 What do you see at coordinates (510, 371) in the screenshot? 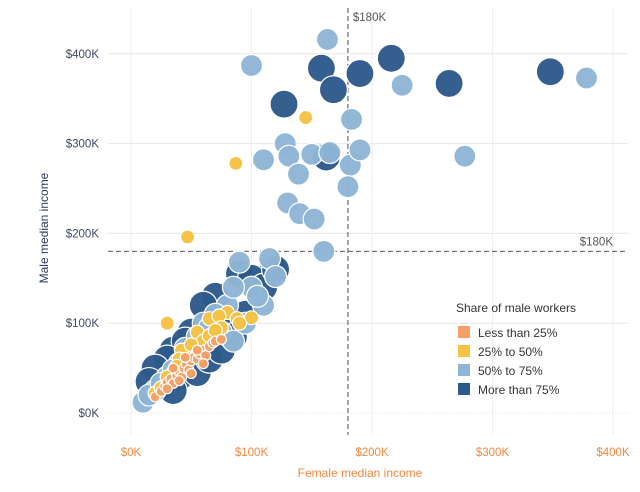
I see `legend-label: 50% to 75%` at bounding box center [510, 371].